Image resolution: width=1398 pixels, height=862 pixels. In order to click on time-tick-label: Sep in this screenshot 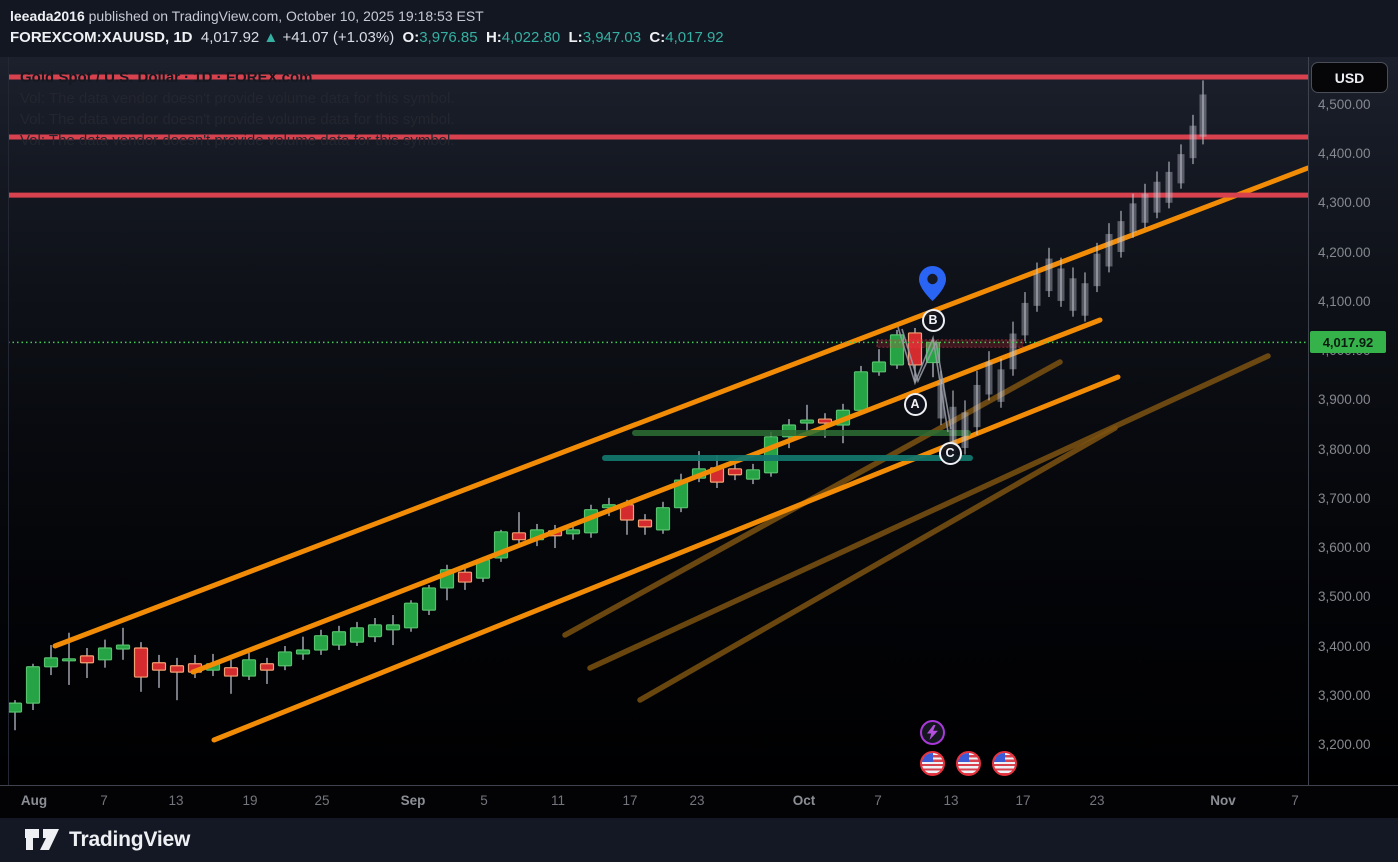, I will do `click(413, 800)`.